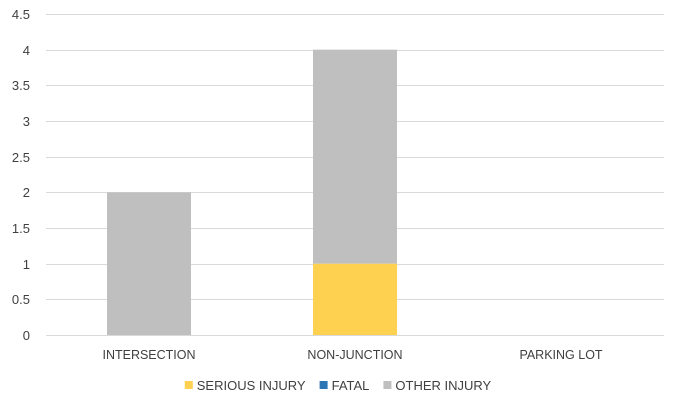 This screenshot has width=676, height=400. What do you see at coordinates (443, 385) in the screenshot?
I see `legend-label: OTHER INJURY` at bounding box center [443, 385].